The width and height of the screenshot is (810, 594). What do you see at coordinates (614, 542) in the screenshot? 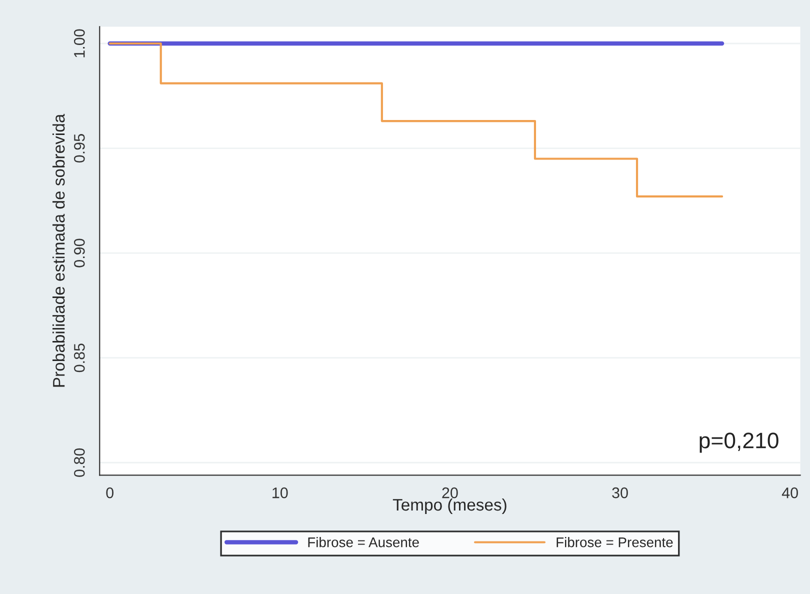
I see `legend-label: Fibrose = Presente` at bounding box center [614, 542].